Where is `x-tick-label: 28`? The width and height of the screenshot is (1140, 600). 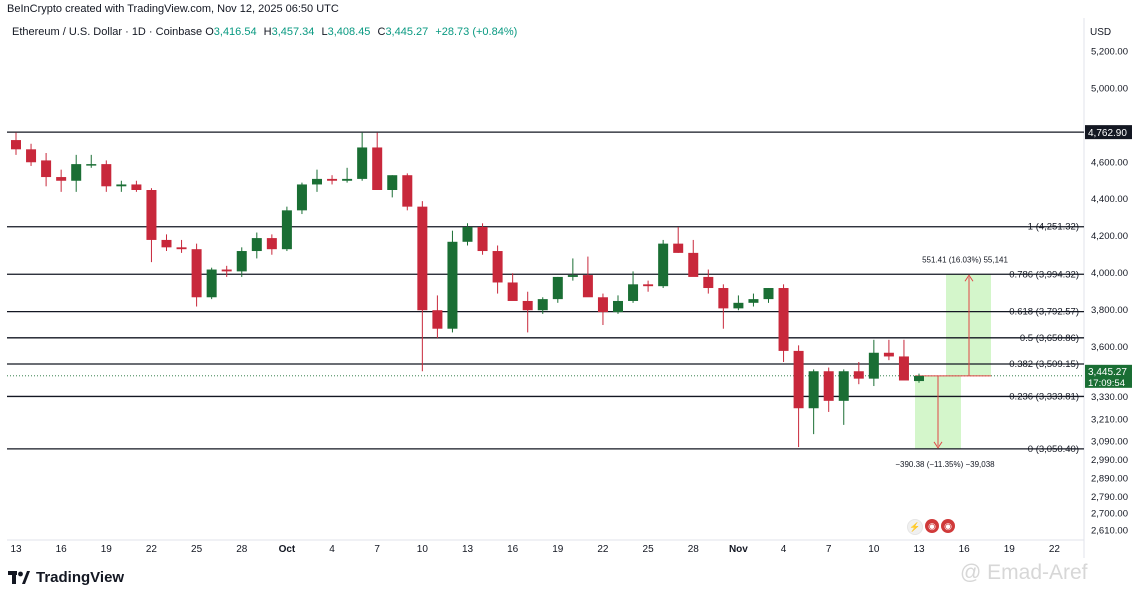
x-tick-label: 28 is located at coordinates (242, 549).